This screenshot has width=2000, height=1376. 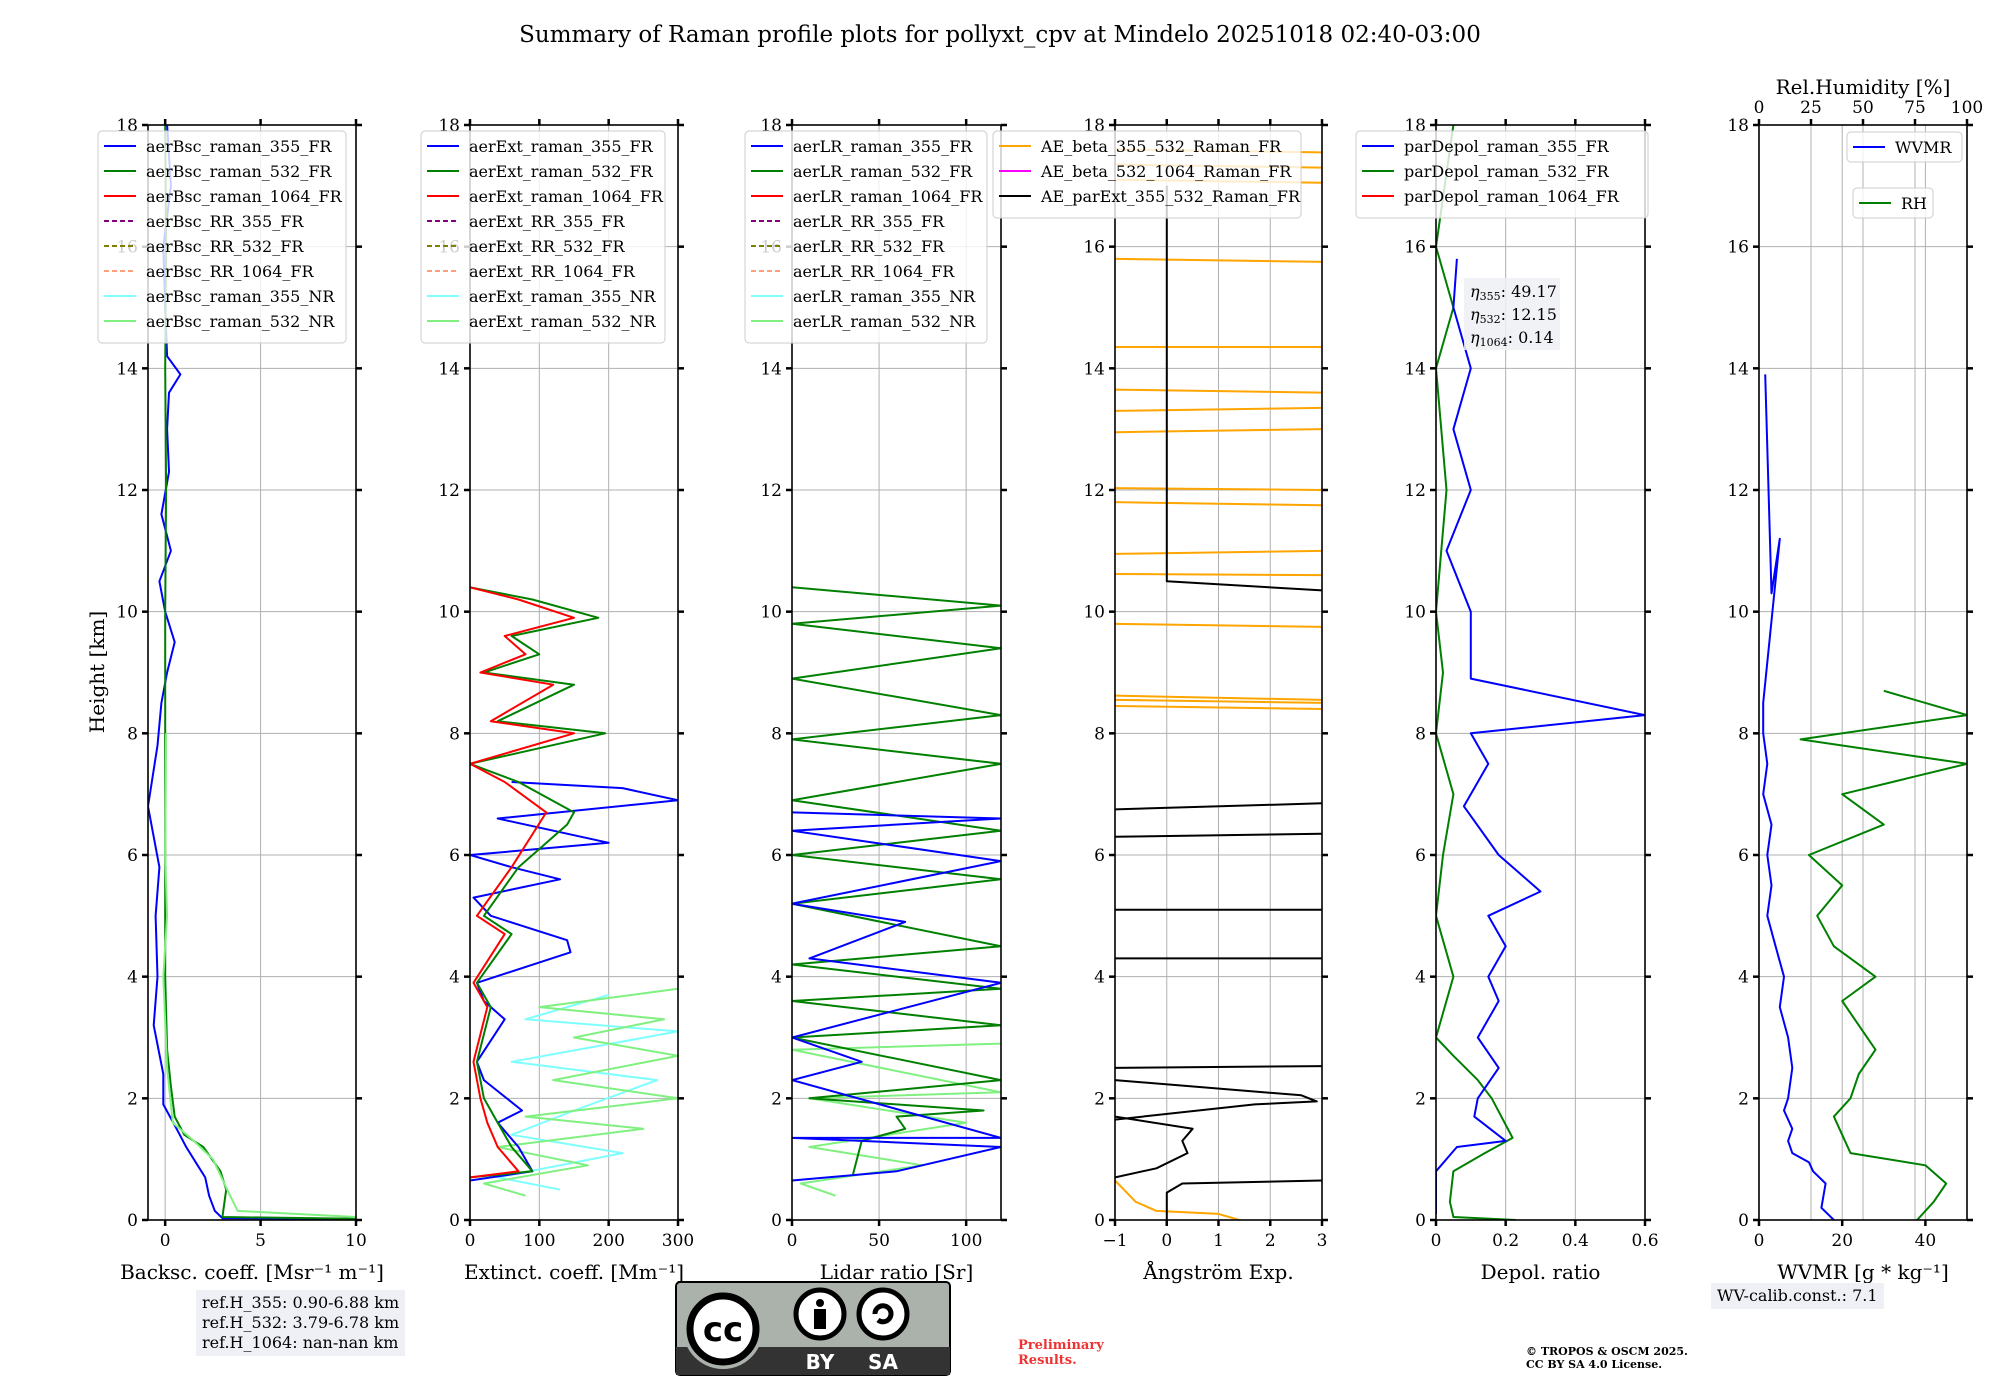 I want to click on legend-label: aerBsc_raman_532_FR, so click(x=239, y=171).